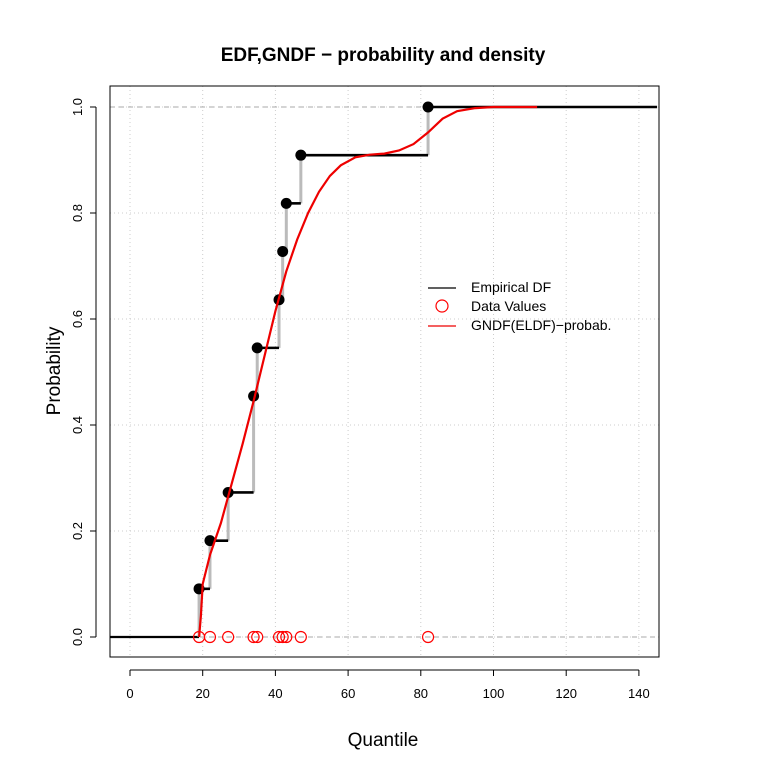 The image size is (768, 768). I want to click on x-tick-label: 140, so click(639, 693).